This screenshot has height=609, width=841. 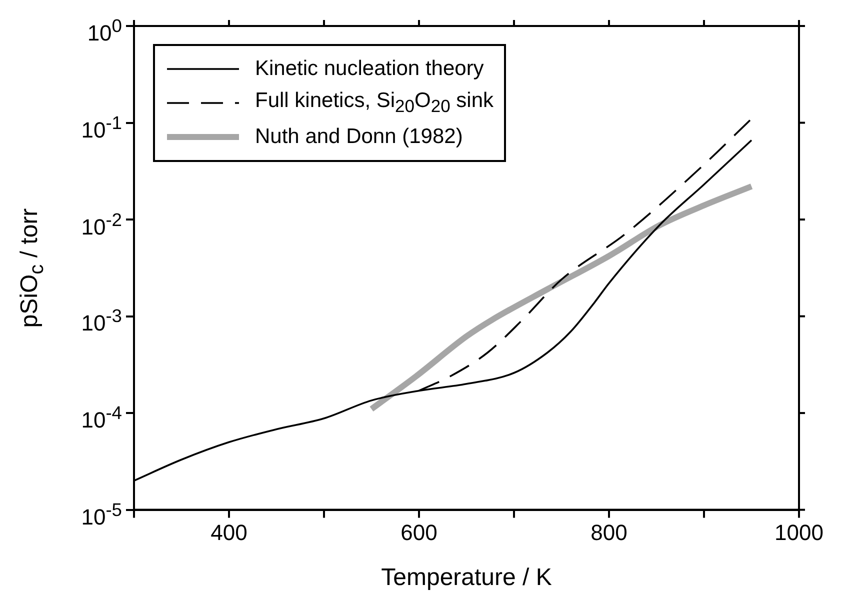 What do you see at coordinates (101, 515) in the screenshot?
I see `y-tick-label: 10$^{-5}$` at bounding box center [101, 515].